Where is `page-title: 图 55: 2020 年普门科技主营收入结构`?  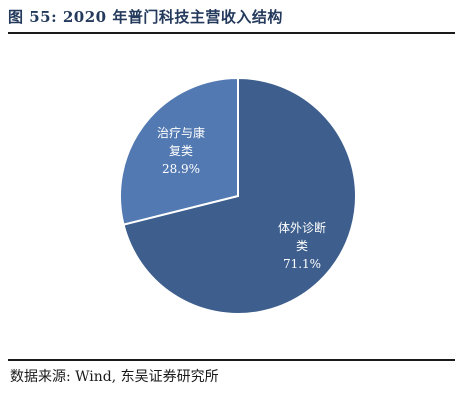
page-title: 图 55: 2020 年普门科技主营收入结构 is located at coordinates (145, 17).